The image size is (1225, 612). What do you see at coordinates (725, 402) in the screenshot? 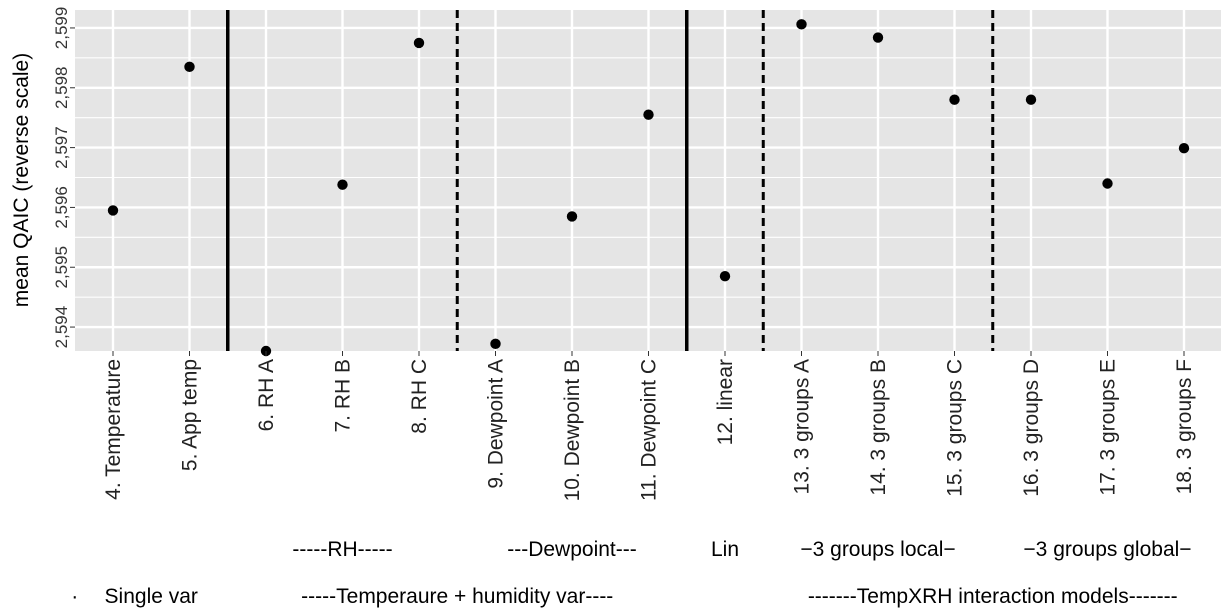
I see `x-tick-label: 12. linear` at bounding box center [725, 402].